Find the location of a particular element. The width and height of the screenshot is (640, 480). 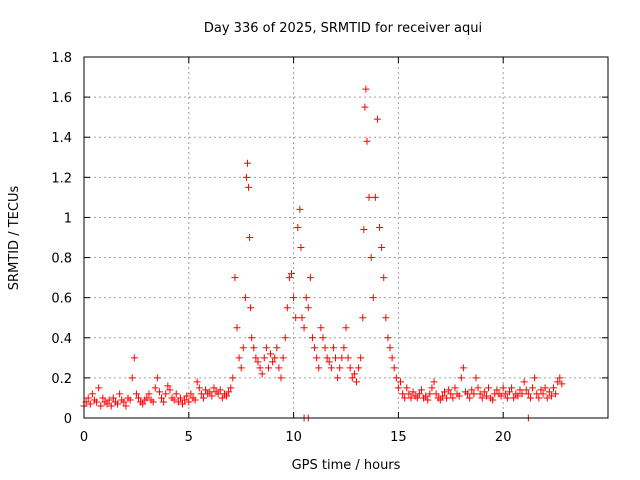

y-axis-label: SRMTID / TECUs is located at coordinates (14, 238).